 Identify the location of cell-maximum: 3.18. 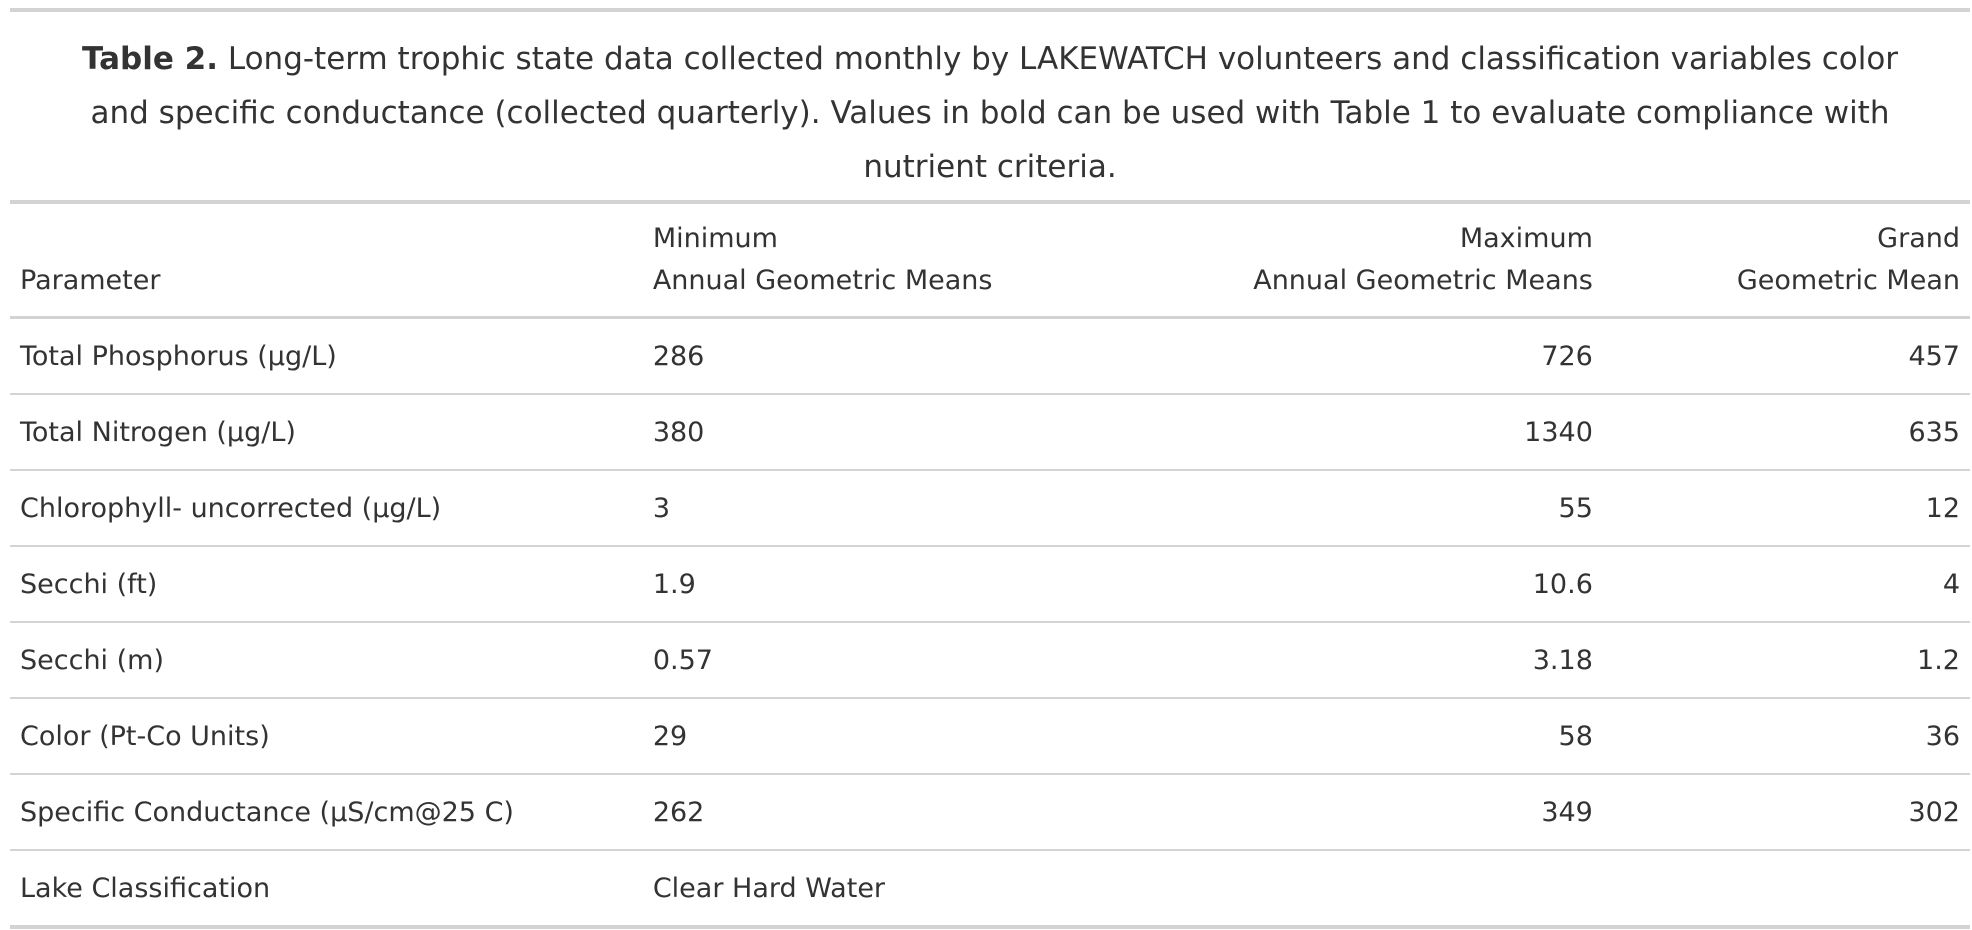
(1400, 660).